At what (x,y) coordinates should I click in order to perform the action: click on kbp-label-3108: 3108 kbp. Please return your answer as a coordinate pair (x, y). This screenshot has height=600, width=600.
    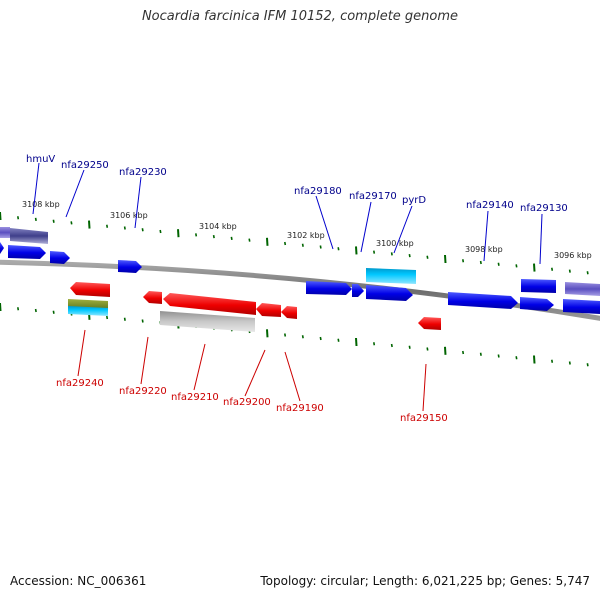
    Looking at the image, I should click on (41, 204).